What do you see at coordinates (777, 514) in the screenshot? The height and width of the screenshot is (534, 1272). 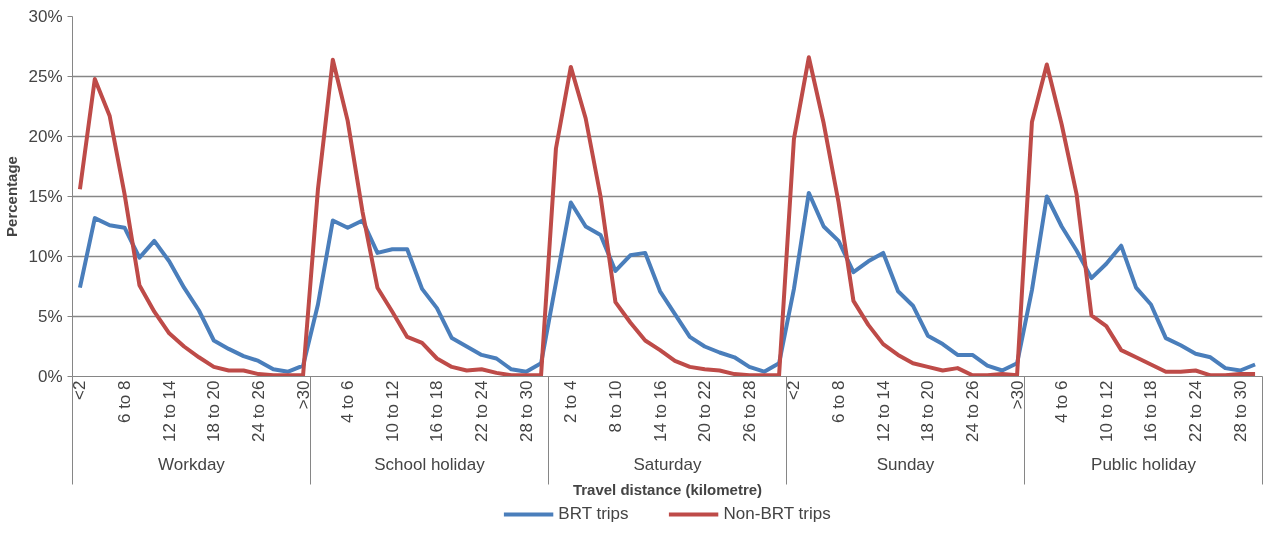 I see `legend-label: Non-BRT trips` at bounding box center [777, 514].